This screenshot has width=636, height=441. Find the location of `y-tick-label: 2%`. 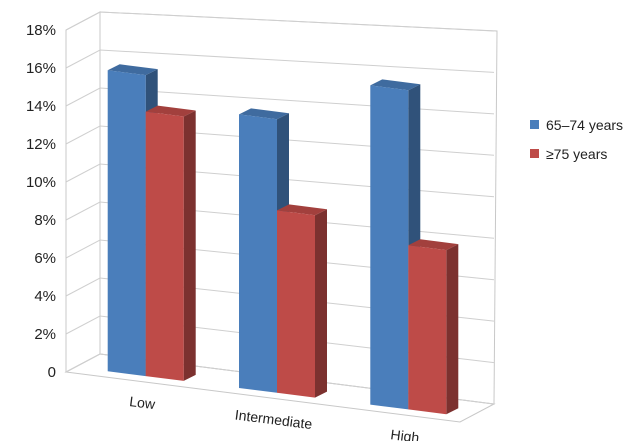

y-tick-label: 2% is located at coordinates (45, 334).